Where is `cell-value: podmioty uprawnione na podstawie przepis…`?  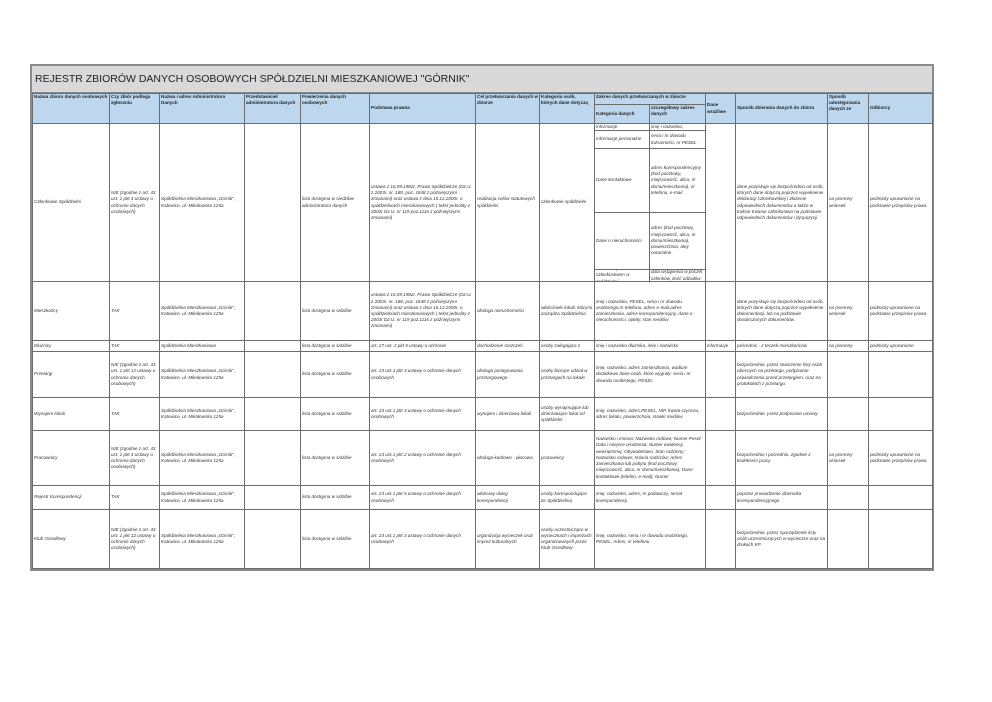 cell-value: podmioty uprawnione na podstawie przepis… is located at coordinates (898, 457).